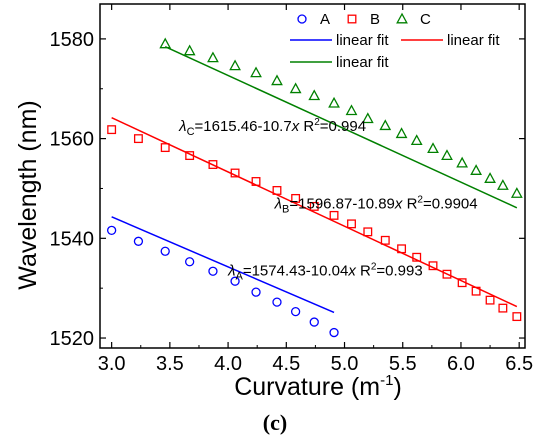 This screenshot has width=550, height=439. I want to click on equation-C: λC=1615.46-10.7x R2=0.994, so click(272, 127).